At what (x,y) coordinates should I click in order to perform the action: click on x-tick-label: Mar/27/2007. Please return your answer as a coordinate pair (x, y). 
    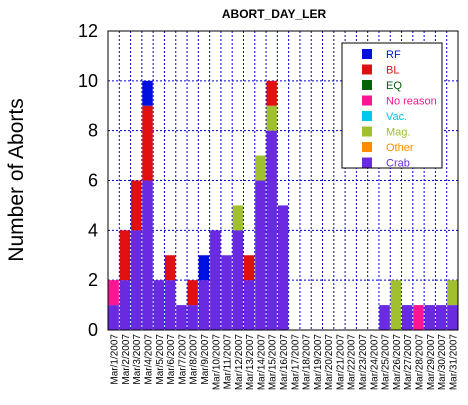
    Looking at the image, I should click on (408, 362).